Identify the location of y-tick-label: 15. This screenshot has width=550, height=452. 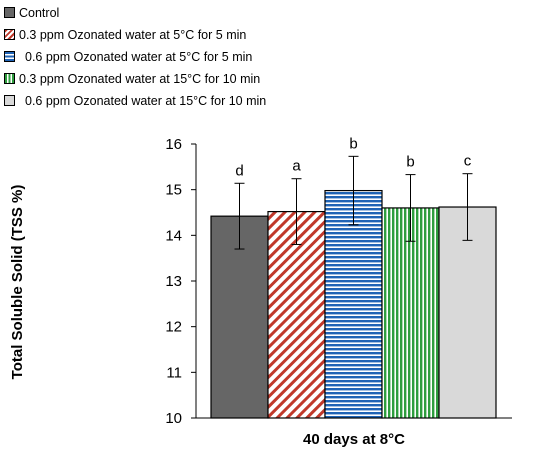
(173, 190).